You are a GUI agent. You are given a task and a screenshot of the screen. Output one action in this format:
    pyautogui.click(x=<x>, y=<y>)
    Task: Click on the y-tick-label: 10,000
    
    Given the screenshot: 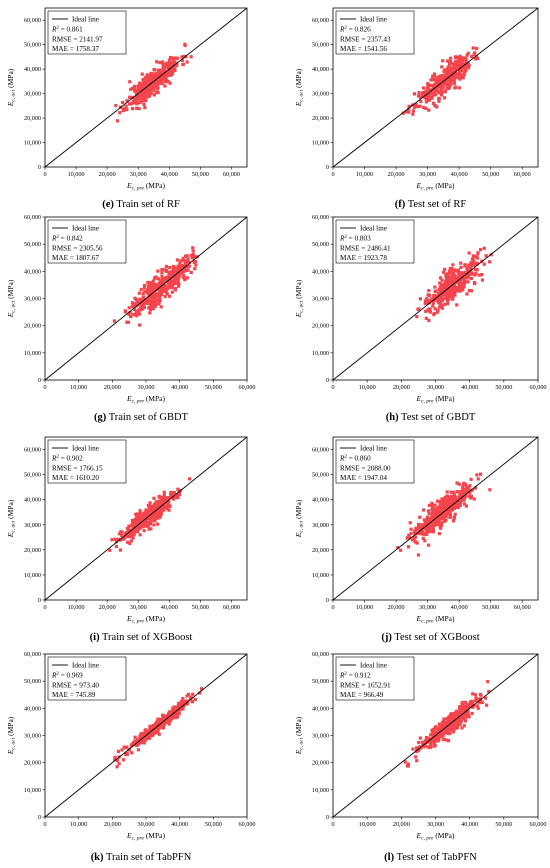 What is the action you would take?
    pyautogui.click(x=320, y=790)
    